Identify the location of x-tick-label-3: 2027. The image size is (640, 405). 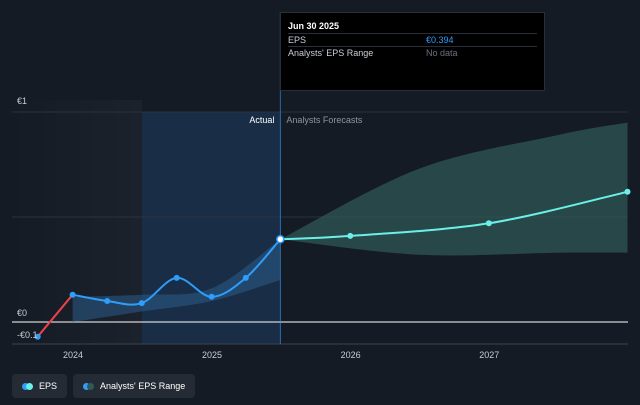
(489, 355).